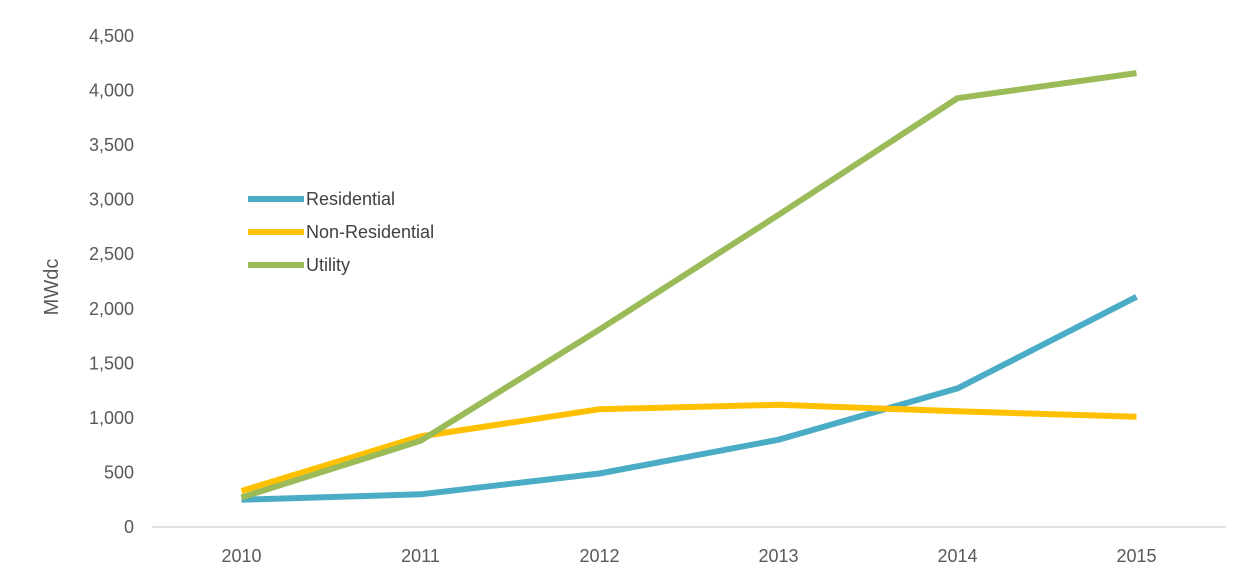  Describe the element at coordinates (957, 556) in the screenshot. I see `x-tick-label: 2014` at that location.